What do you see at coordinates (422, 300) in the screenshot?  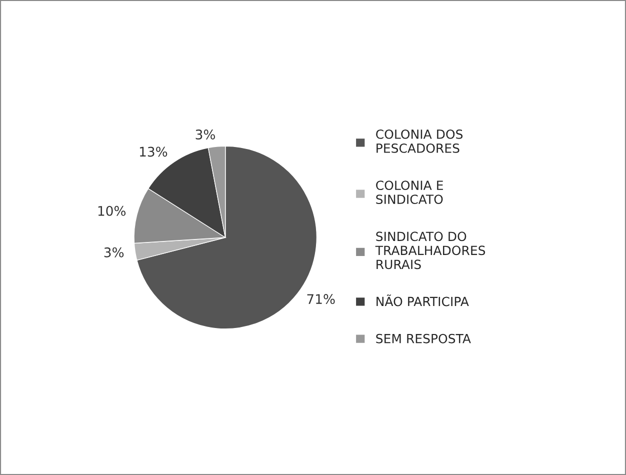 I see `legend-label: NÃO PARTICIPA` at bounding box center [422, 300].